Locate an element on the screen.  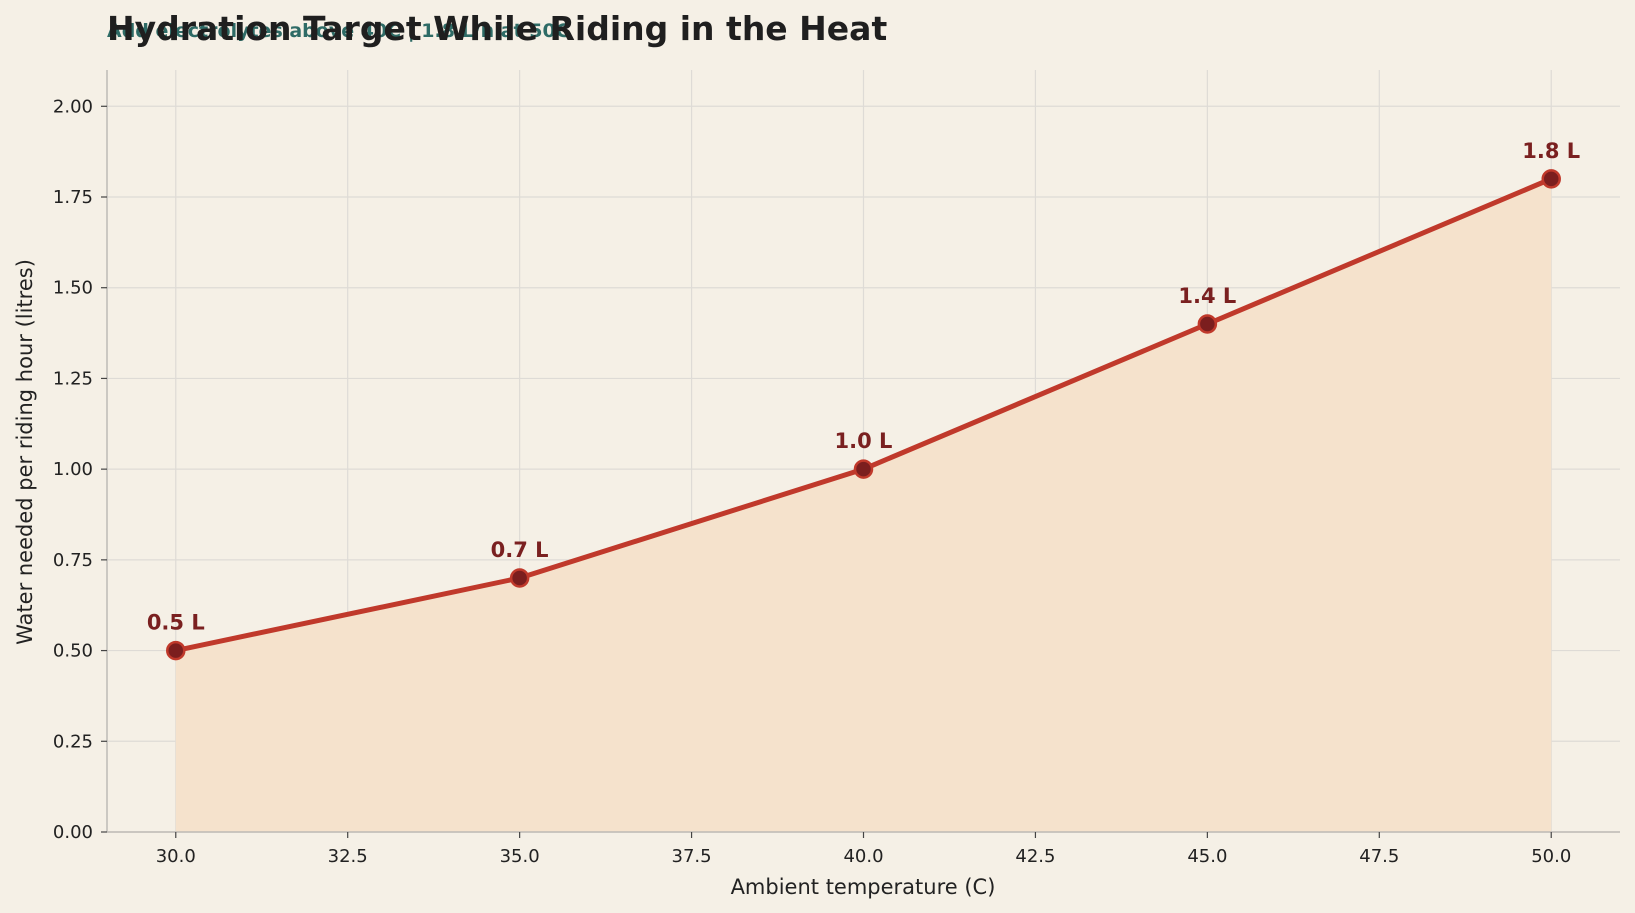
y-tick-label: 0.50 is located at coordinates (73, 651).